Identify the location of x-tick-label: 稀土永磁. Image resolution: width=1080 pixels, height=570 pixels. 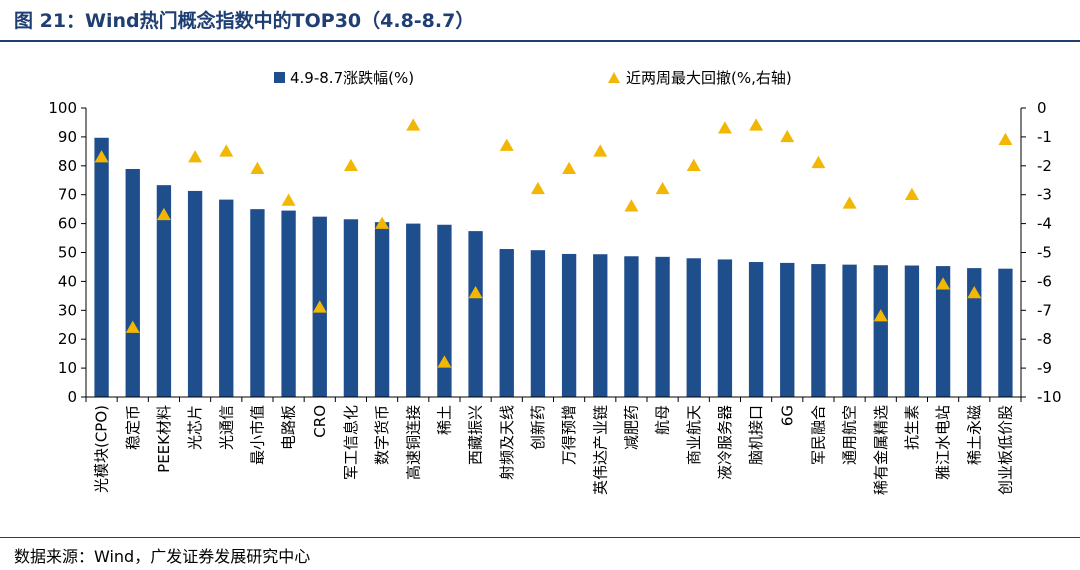
(974, 435).